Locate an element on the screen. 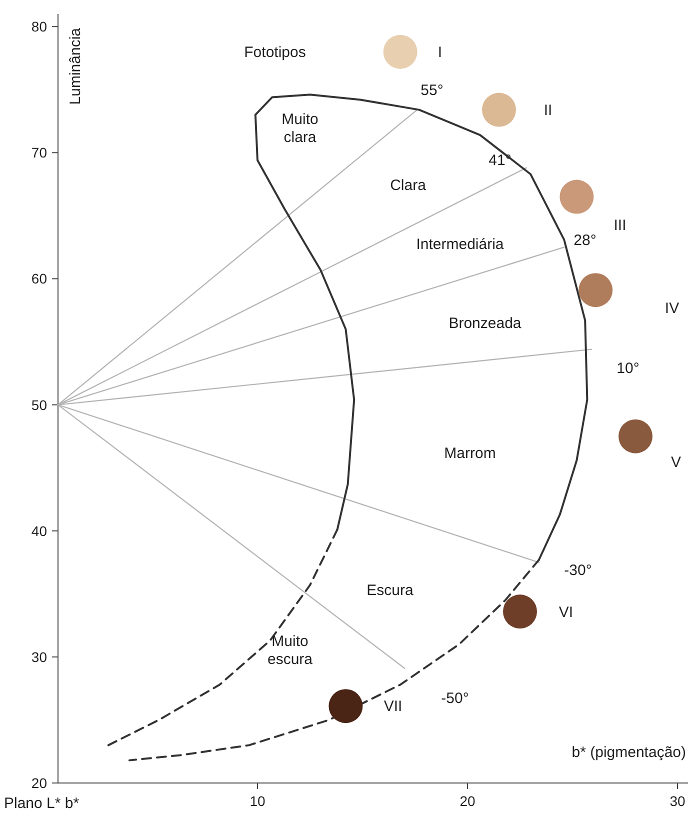  y-tick-label: 20 is located at coordinates (39, 783).